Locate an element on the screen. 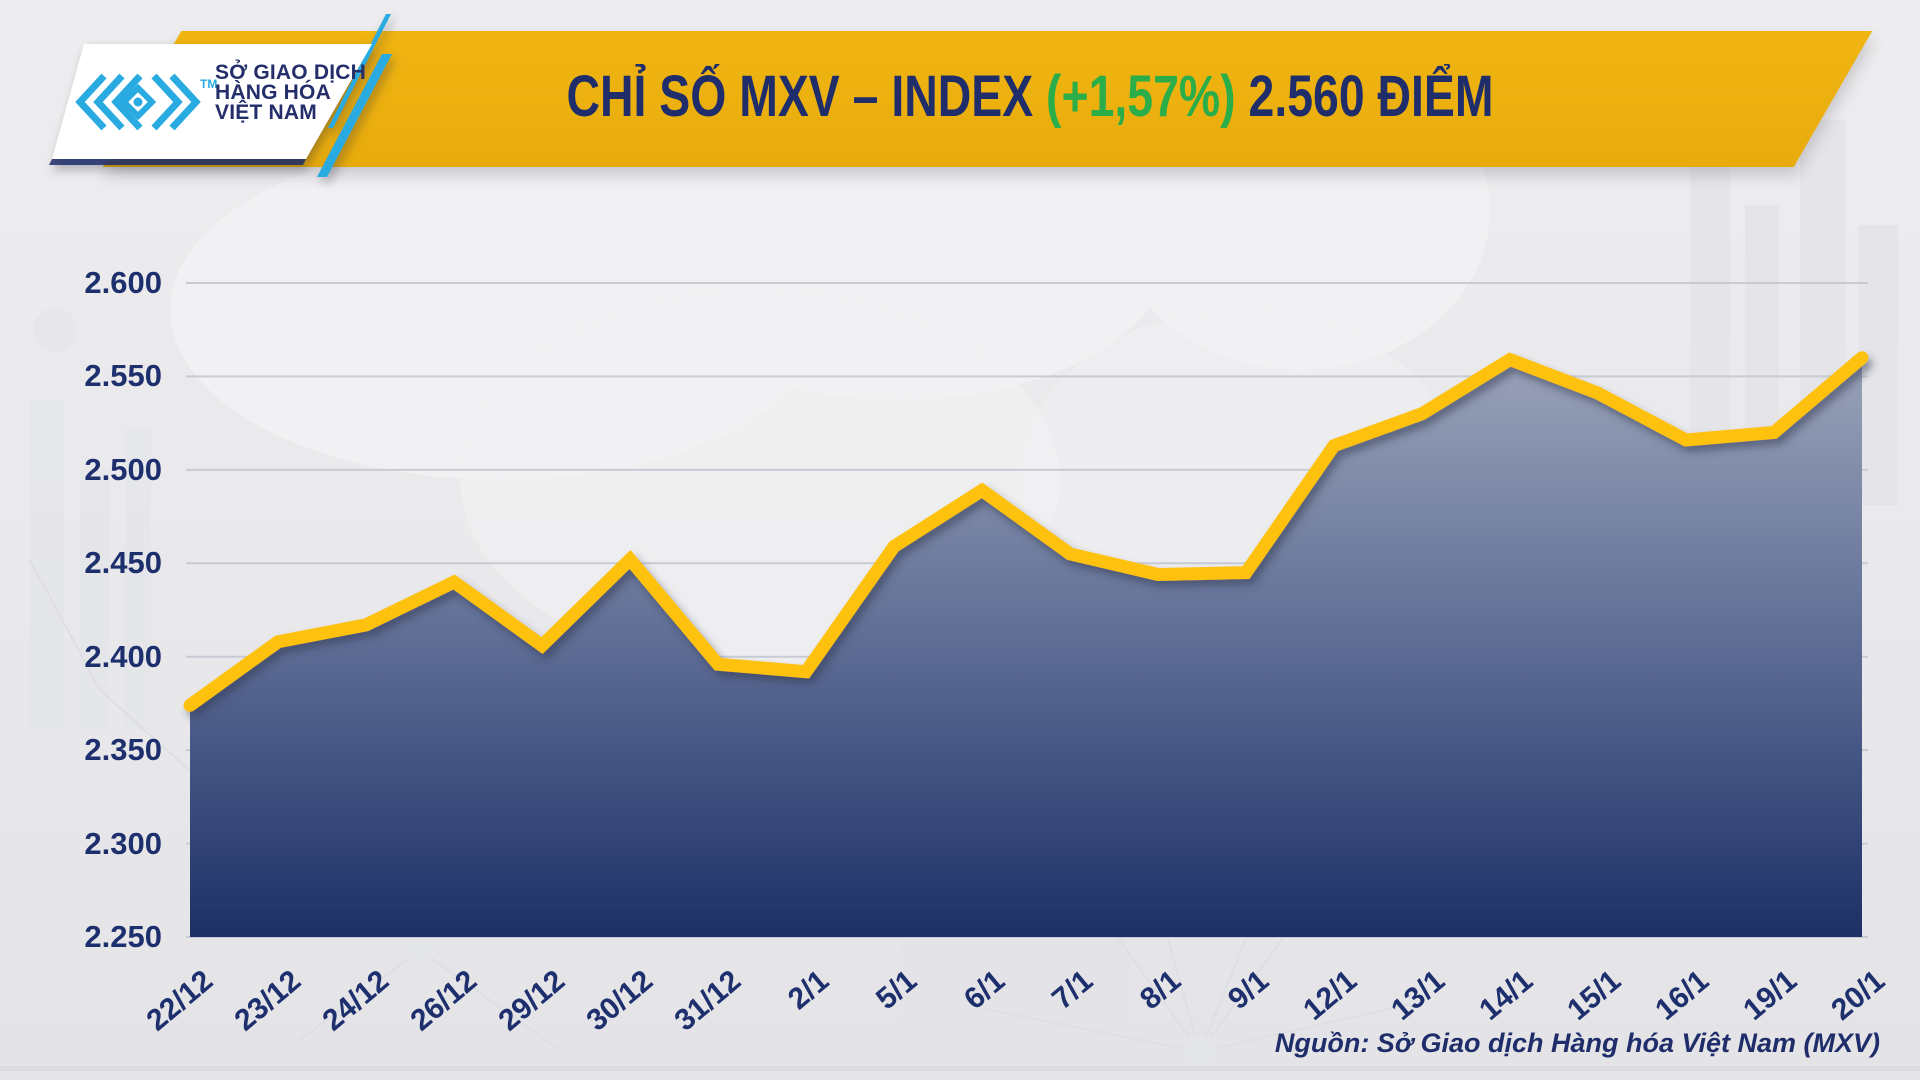 The width and height of the screenshot is (1920, 1080). trademark-label: TM is located at coordinates (208, 84).